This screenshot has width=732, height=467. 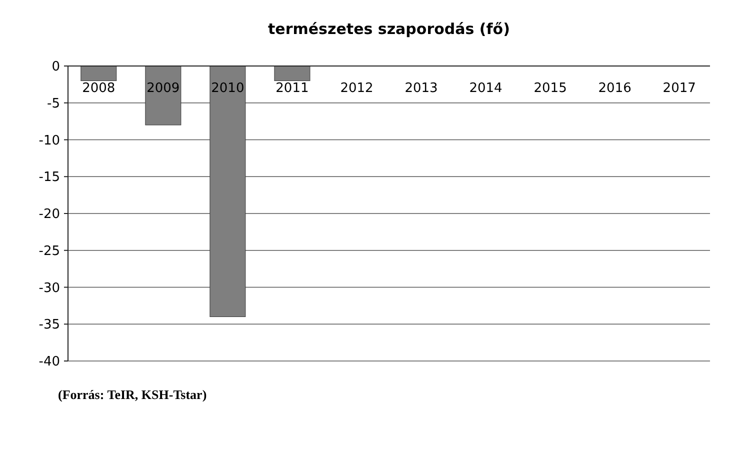 I want to click on x-tick-label: 2009, so click(x=163, y=88).